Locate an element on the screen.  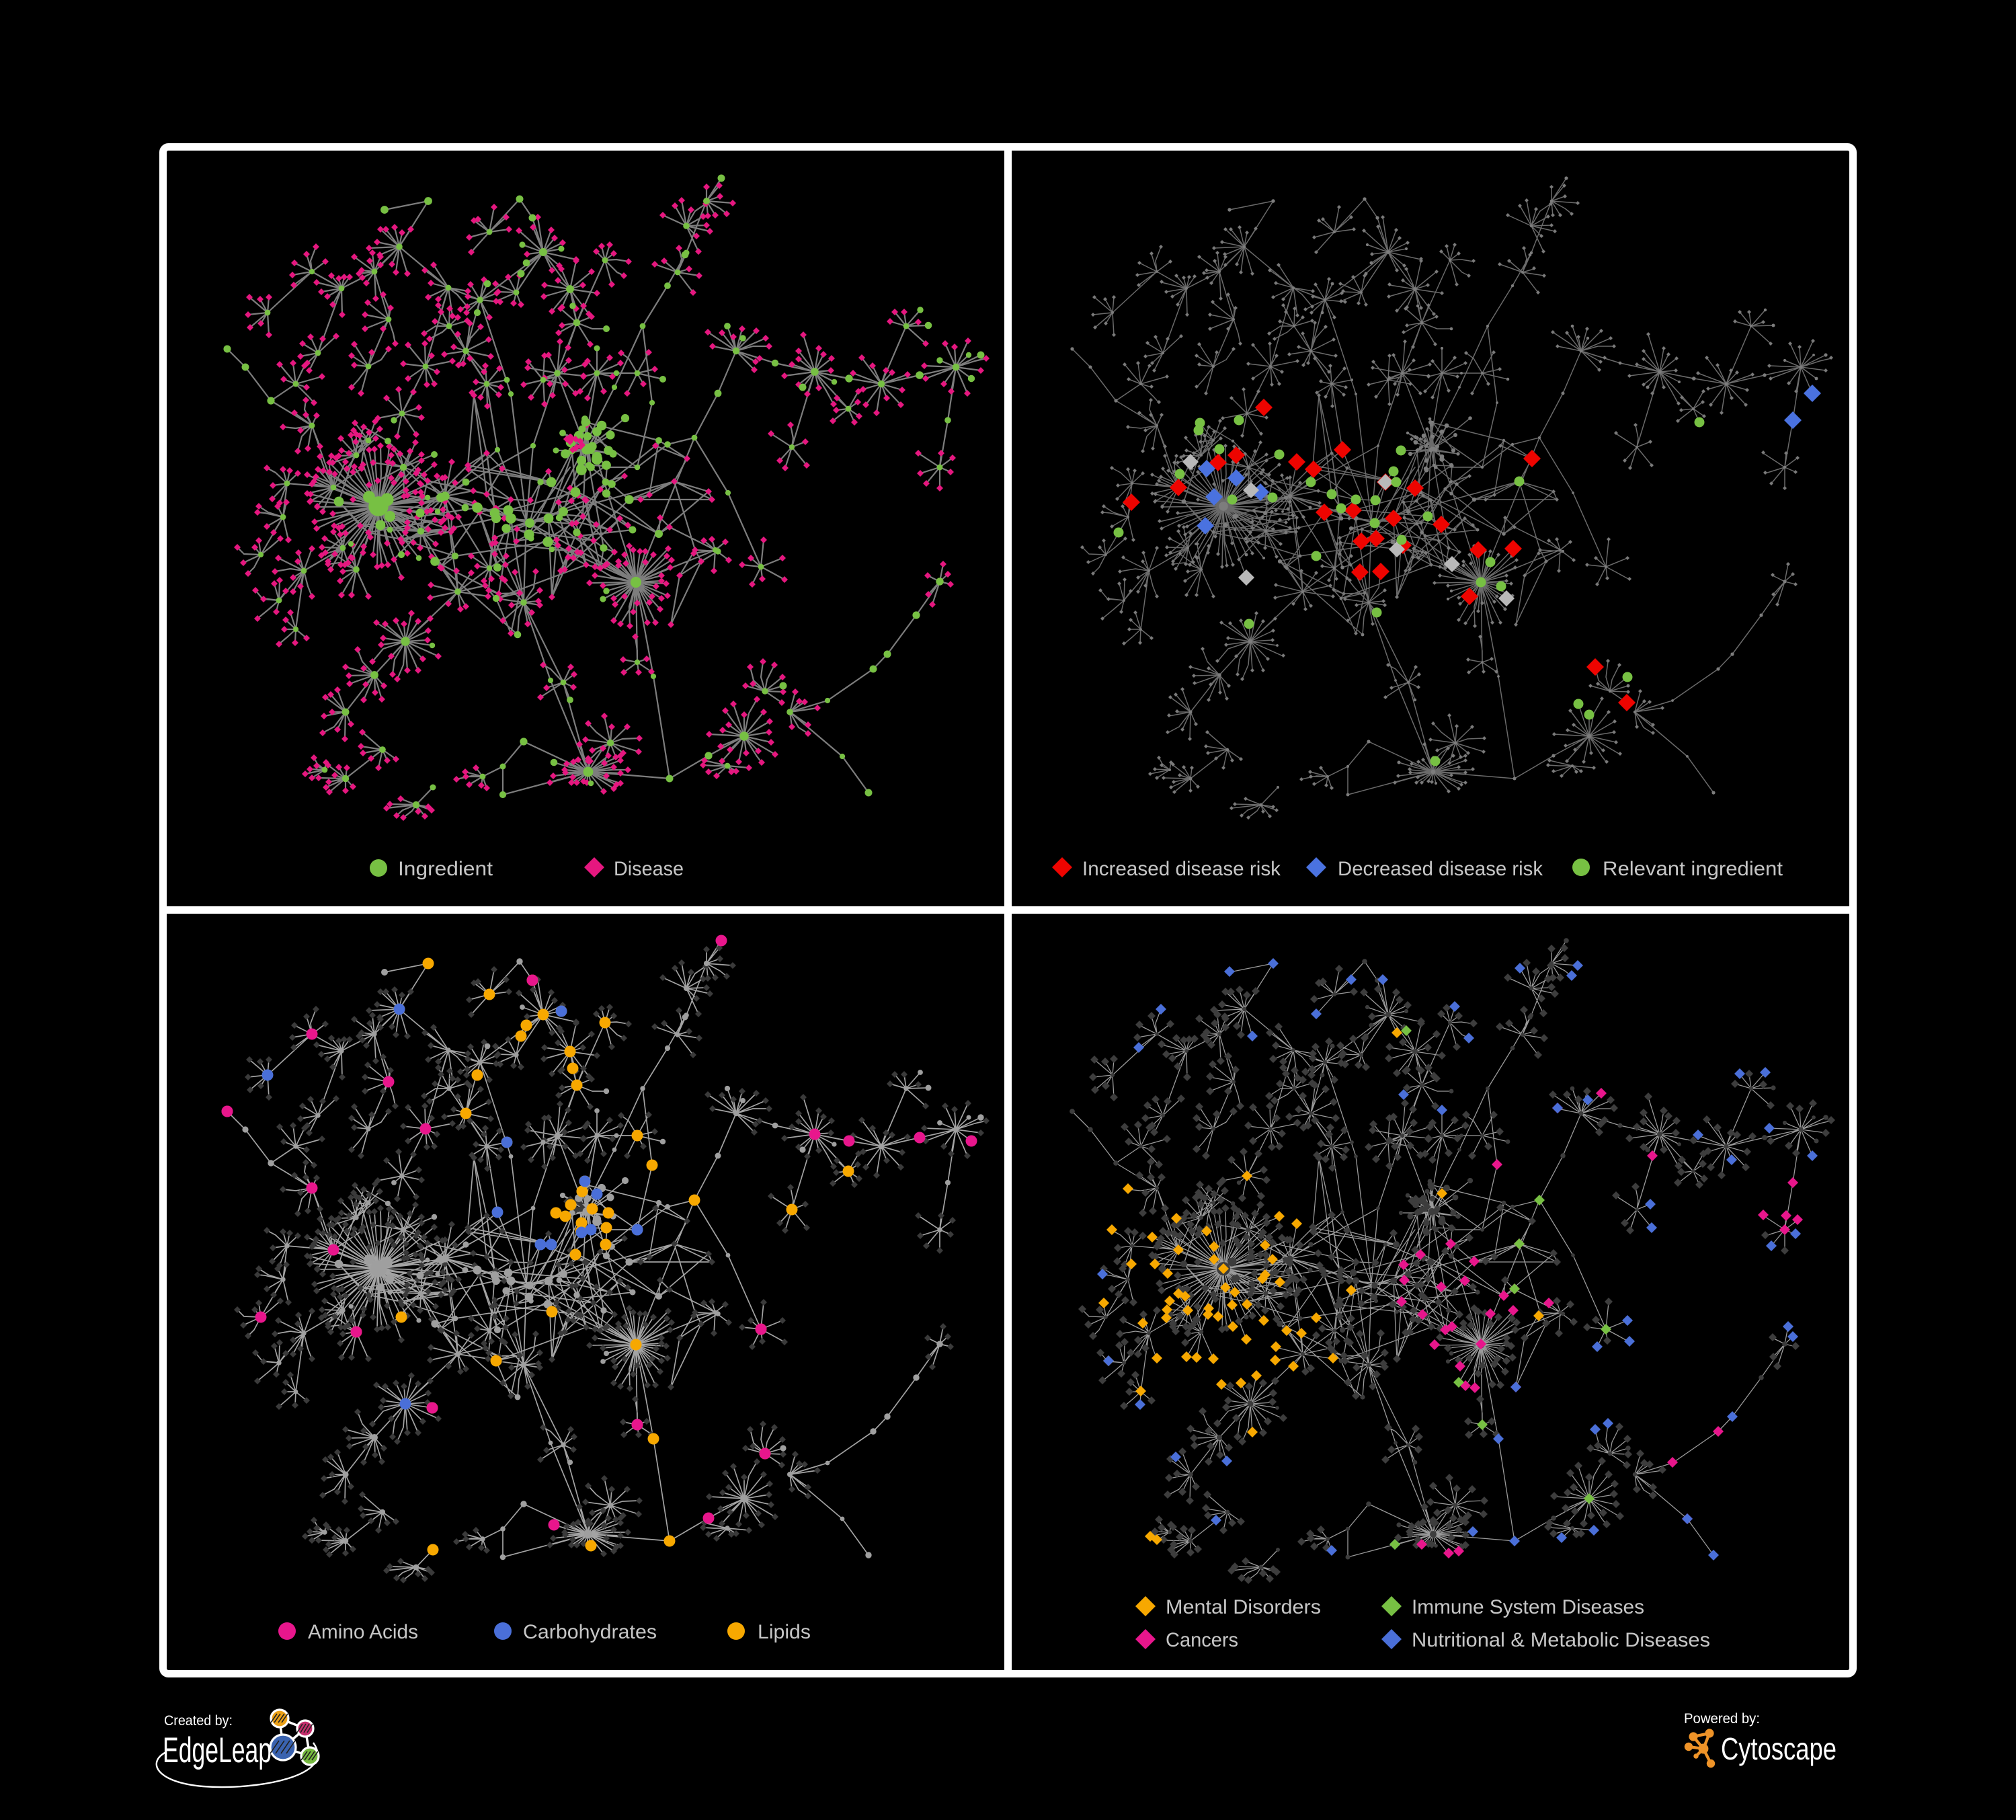
svg-text: Decreased disease risk is located at coordinates (1440, 869).